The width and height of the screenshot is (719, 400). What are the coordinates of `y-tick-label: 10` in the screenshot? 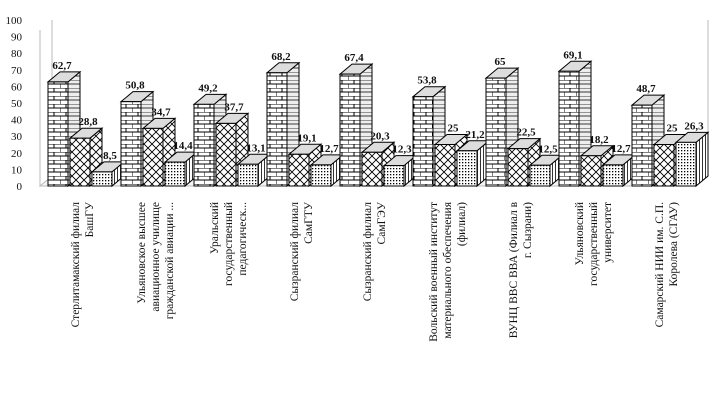 It's located at (17, 170).